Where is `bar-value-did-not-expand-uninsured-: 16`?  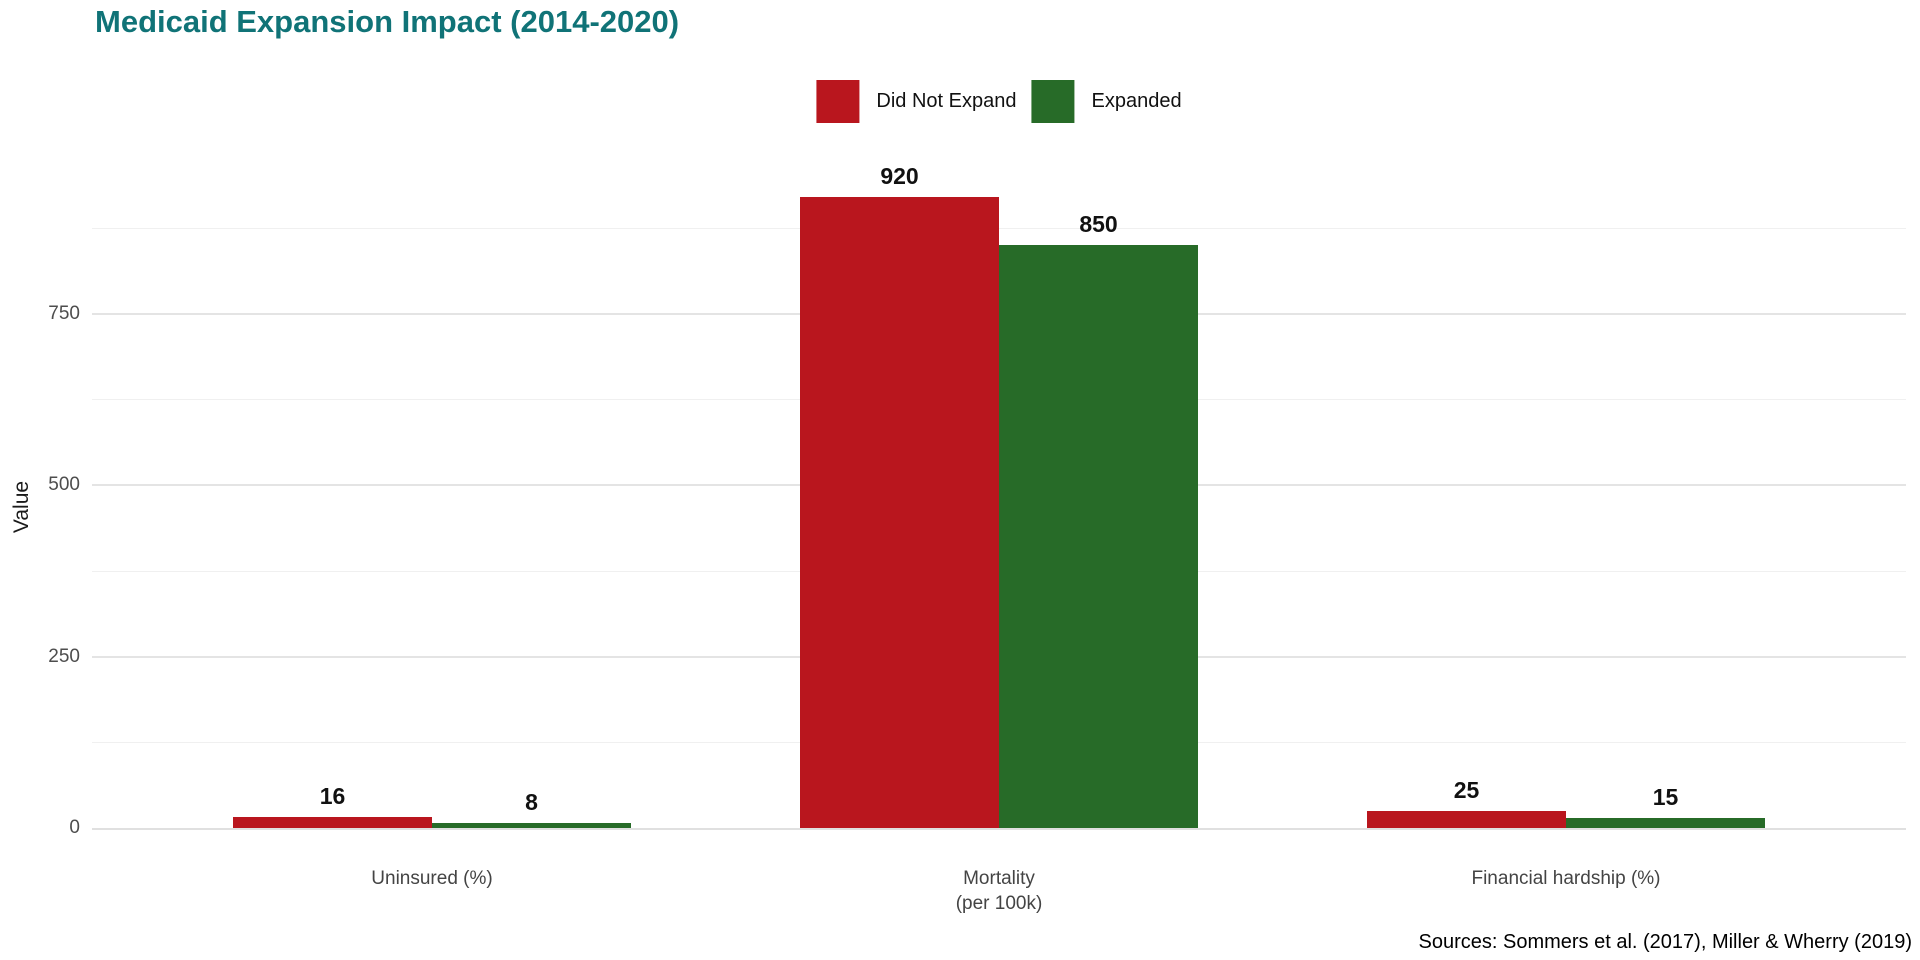 bar-value-did-not-expand-uninsured-: 16 is located at coordinates (332, 796).